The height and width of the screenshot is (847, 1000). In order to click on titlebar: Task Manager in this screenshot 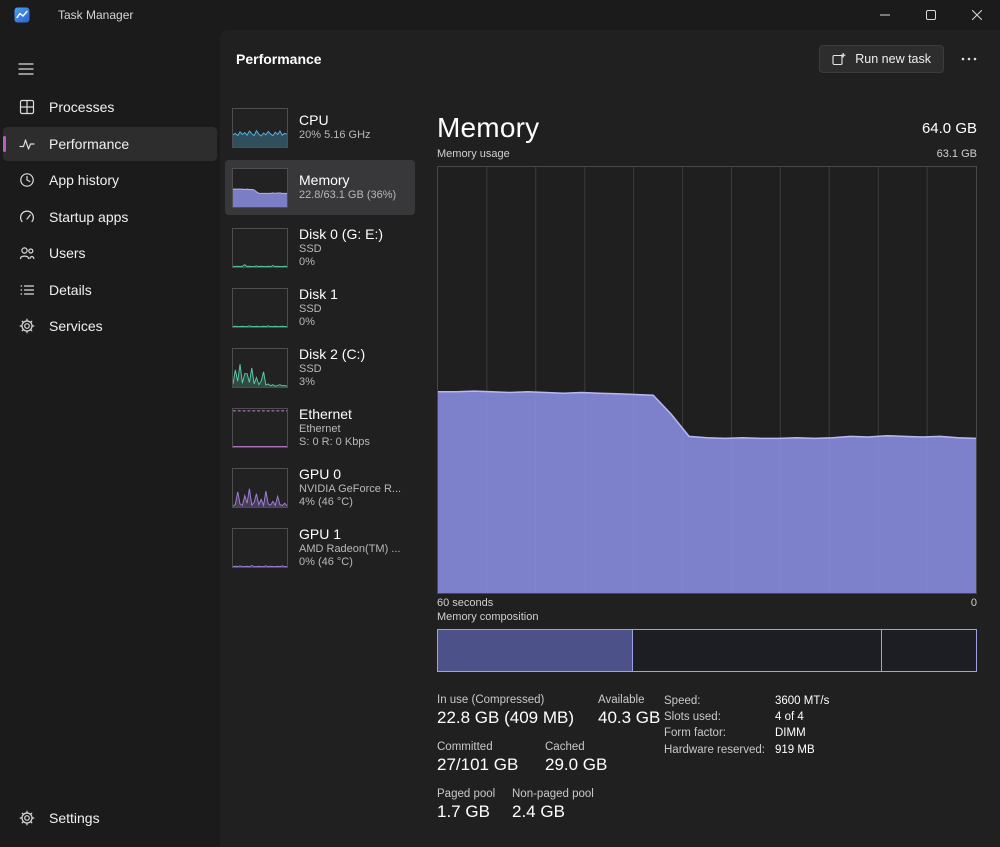, I will do `click(500, 15)`.